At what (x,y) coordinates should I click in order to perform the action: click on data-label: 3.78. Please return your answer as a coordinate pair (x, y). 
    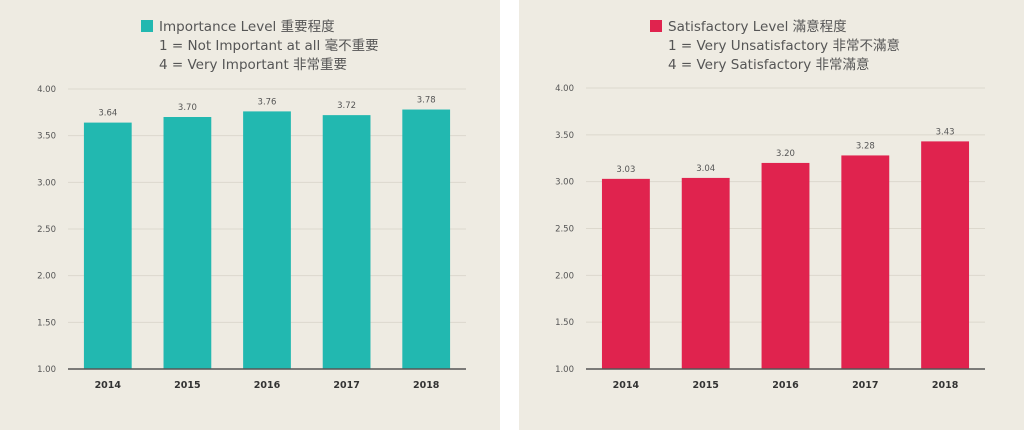
    Looking at the image, I should click on (426, 101).